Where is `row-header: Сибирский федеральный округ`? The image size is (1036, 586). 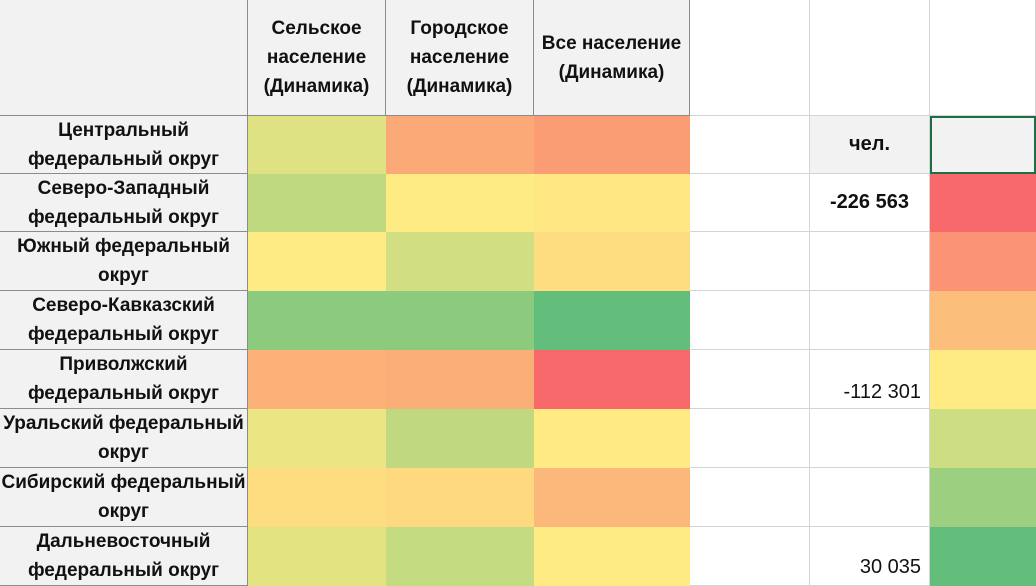 row-header: Сибирский федеральный округ is located at coordinates (124, 497).